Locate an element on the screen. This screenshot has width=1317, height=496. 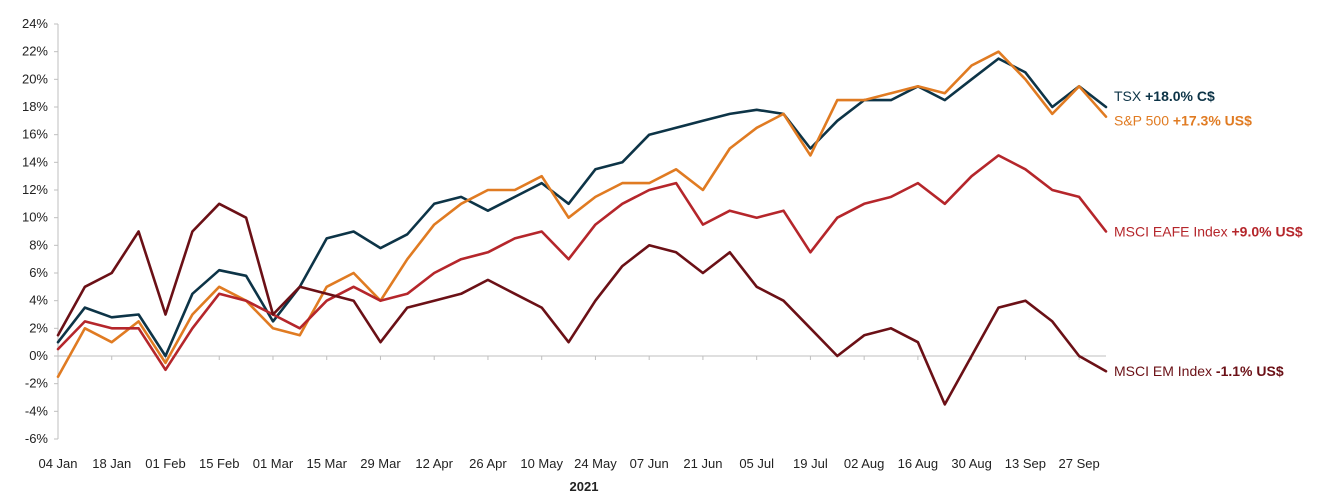
y-tick-label: 20% is located at coordinates (35, 78).